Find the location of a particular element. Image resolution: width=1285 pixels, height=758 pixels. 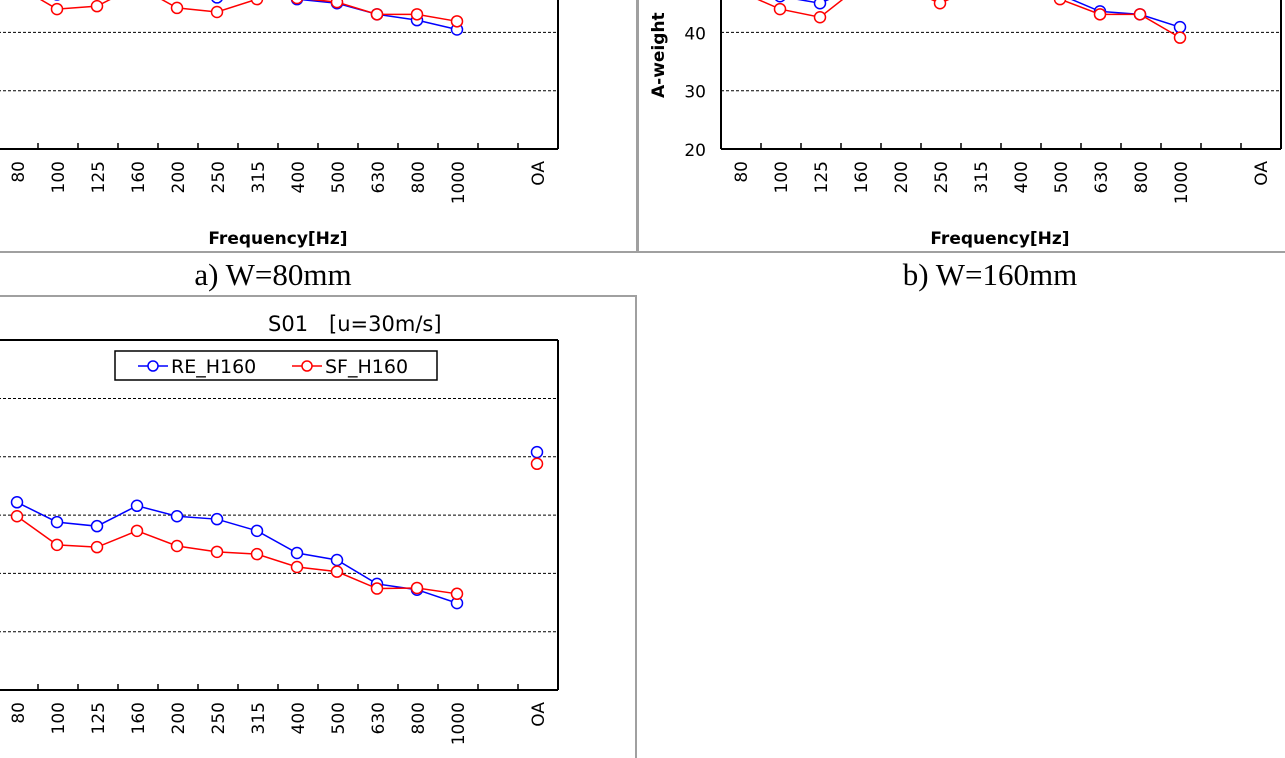

caption-a: a) W=80mm is located at coordinates (272, 274).